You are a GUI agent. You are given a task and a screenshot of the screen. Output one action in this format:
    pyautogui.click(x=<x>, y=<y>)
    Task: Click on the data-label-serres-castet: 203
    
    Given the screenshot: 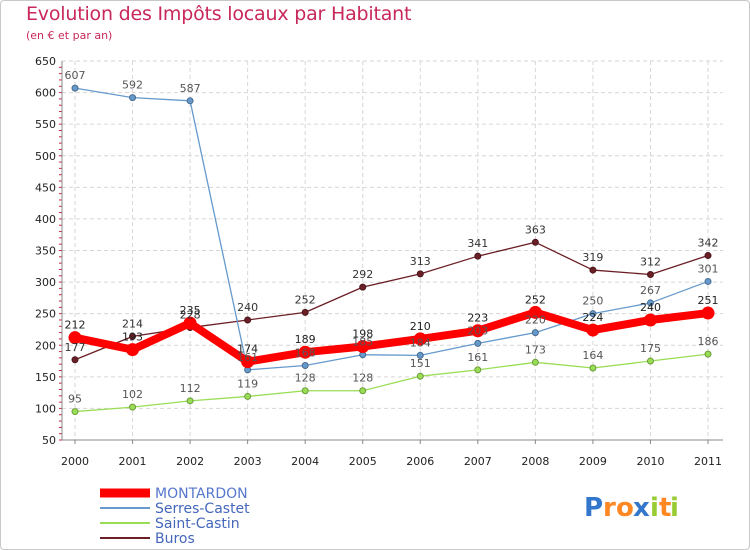 What is the action you would take?
    pyautogui.click(x=477, y=330)
    